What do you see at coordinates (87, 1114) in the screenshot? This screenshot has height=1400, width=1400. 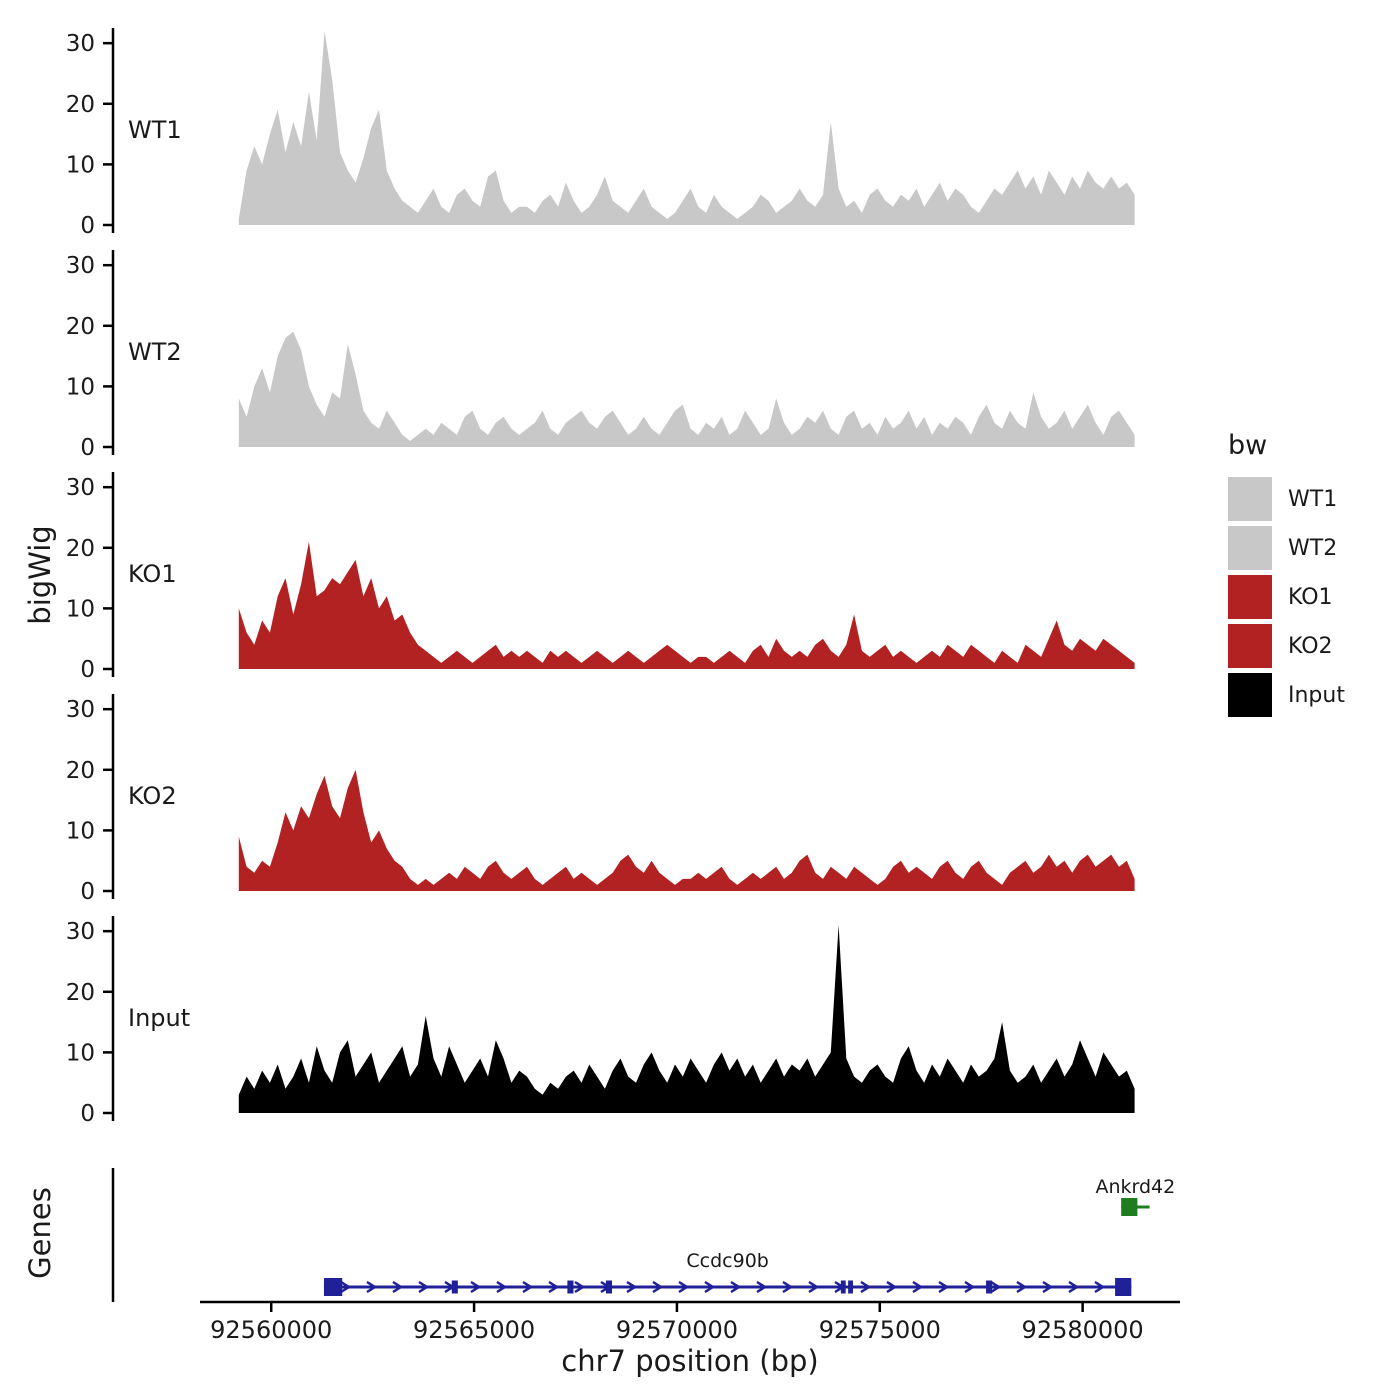 I see `y-tick-label-input: 0` at bounding box center [87, 1114].